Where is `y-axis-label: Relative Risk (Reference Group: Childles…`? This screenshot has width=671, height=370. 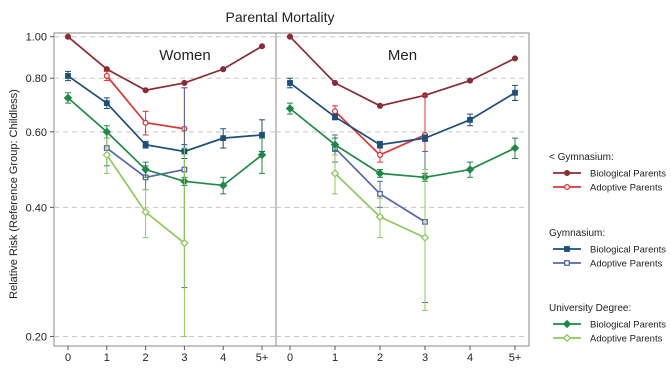
y-axis-label: Relative Risk (Reference Group: Childles… is located at coordinates (14, 194).